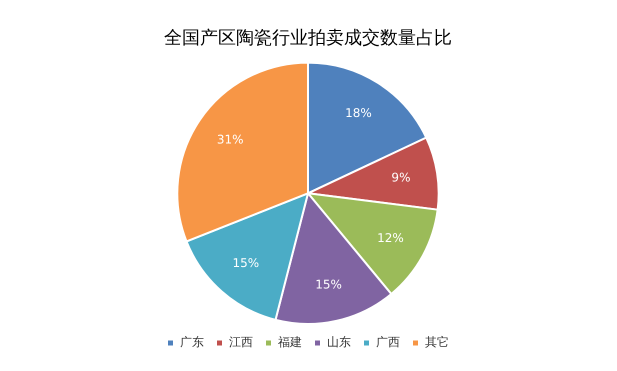 The height and width of the screenshot is (371, 617). Describe the element at coordinates (192, 342) in the screenshot. I see `legend-label: 广东` at that location.